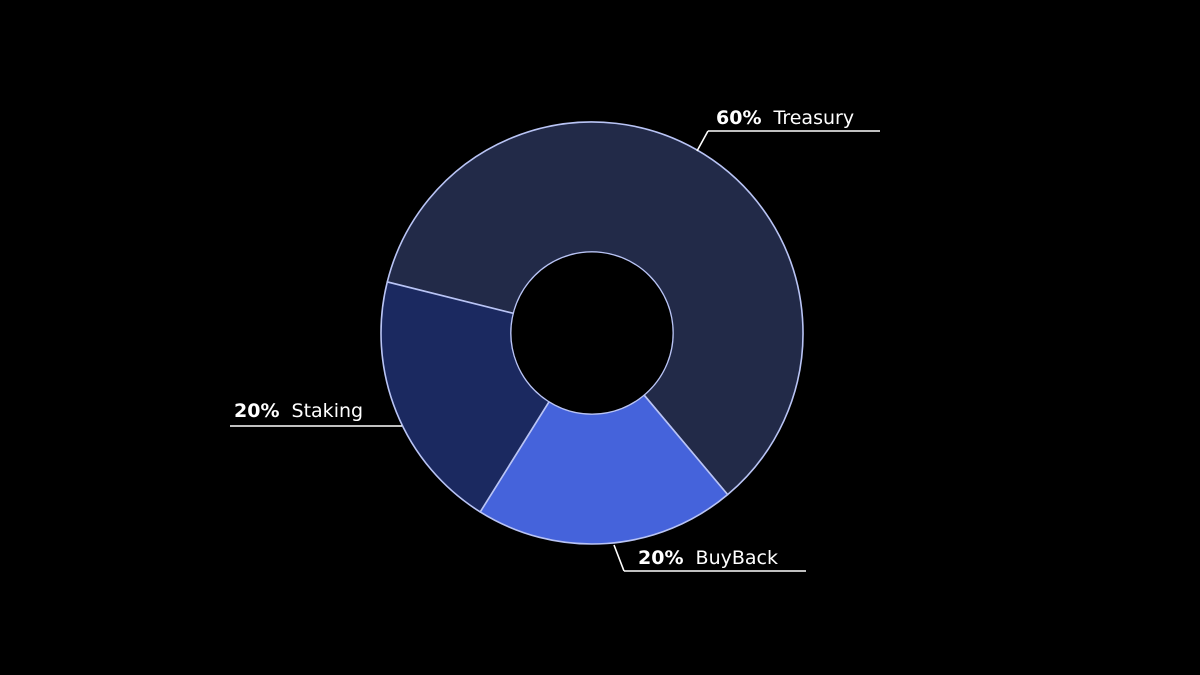 The width and height of the screenshot is (1200, 675). I want to click on slice-label-buyback: 20% BuyBack, so click(709, 558).